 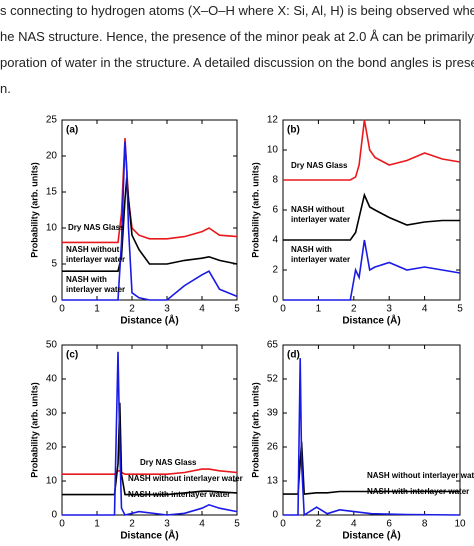 What do you see at coordinates (72, 130) in the screenshot?
I see `panel-label: (a)` at bounding box center [72, 130].